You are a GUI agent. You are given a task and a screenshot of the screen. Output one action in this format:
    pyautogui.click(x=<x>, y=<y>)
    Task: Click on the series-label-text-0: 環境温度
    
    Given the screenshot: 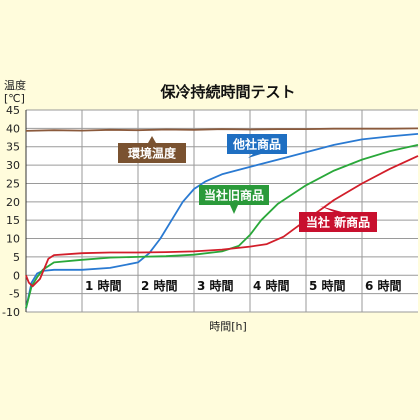 What is the action you would take?
    pyautogui.click(x=152, y=153)
    